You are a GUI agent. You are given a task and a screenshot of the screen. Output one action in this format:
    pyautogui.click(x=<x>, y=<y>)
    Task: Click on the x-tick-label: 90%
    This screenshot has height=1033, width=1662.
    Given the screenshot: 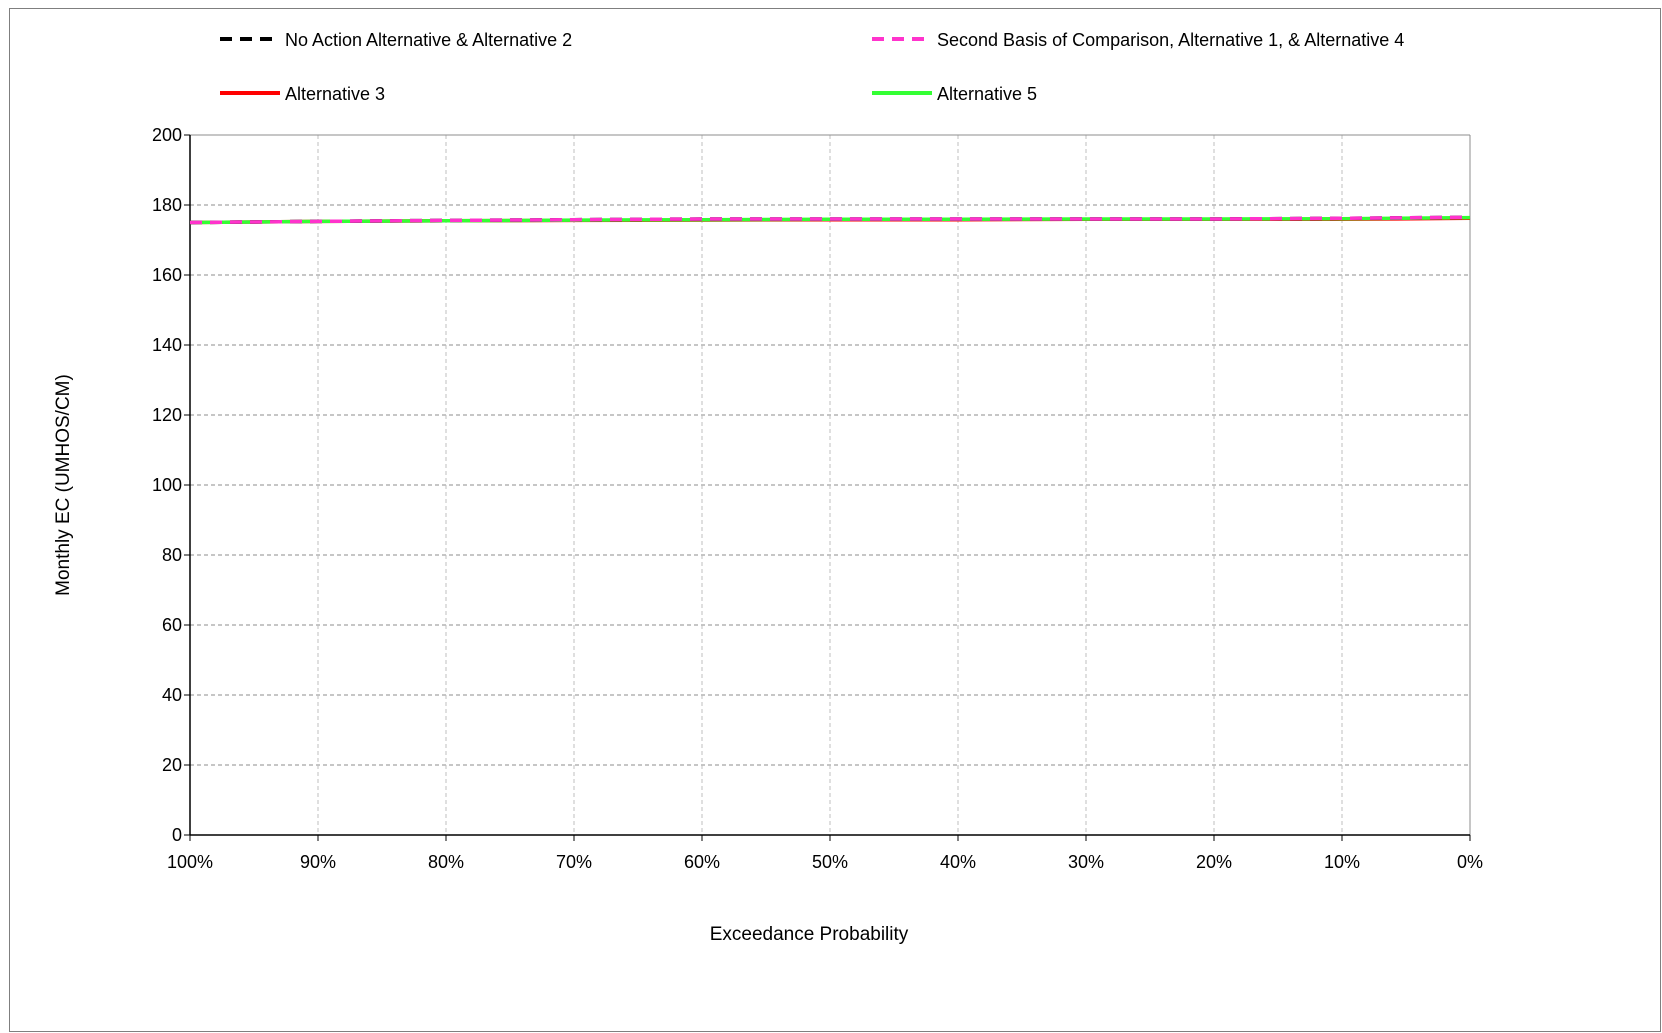 What is the action you would take?
    pyautogui.click(x=318, y=862)
    